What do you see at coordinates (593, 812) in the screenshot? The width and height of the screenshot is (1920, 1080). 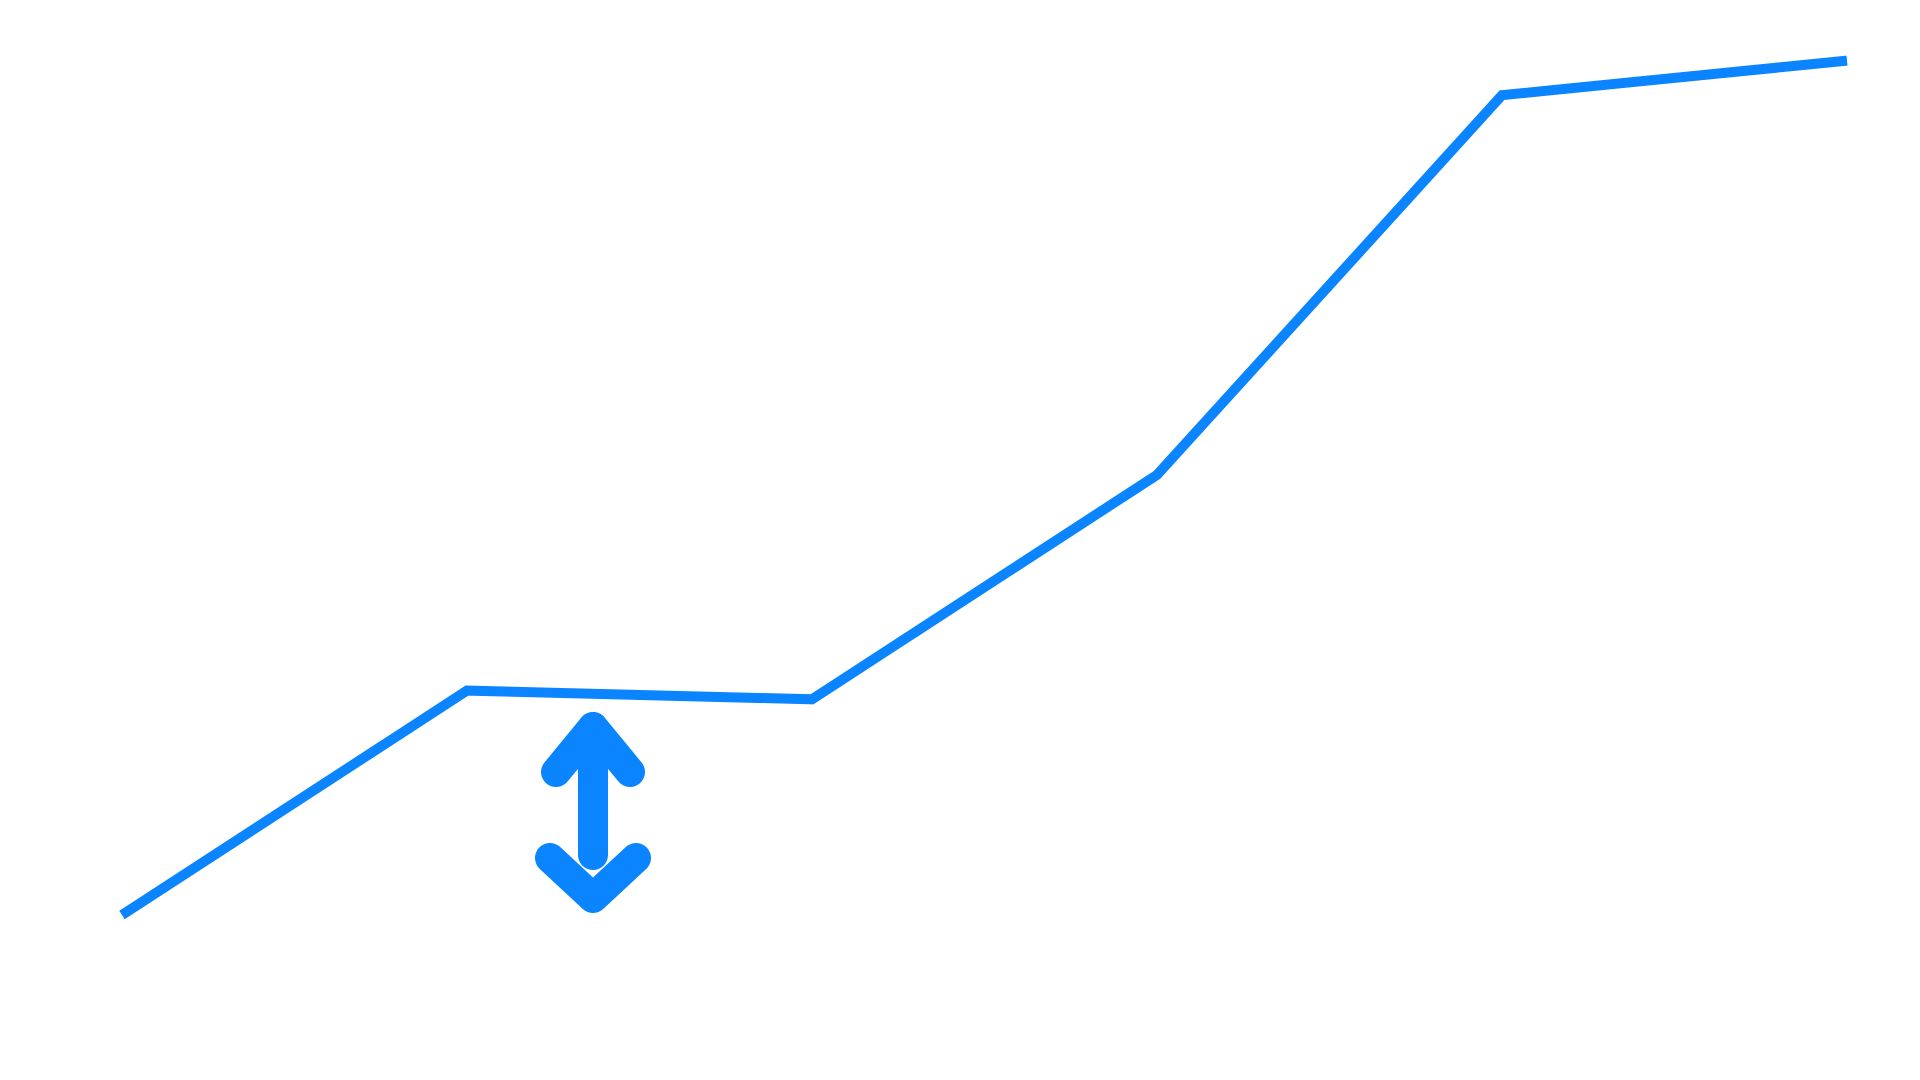 I see `up-down-arrow-icon` at bounding box center [593, 812].